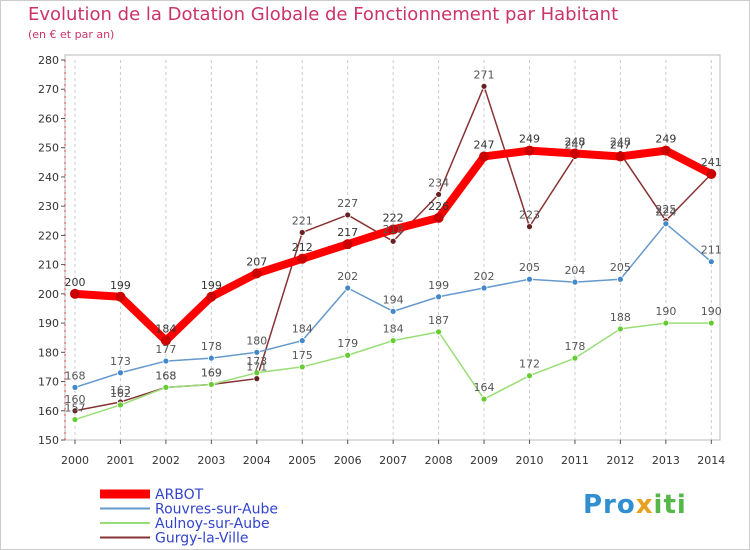 The height and width of the screenshot is (550, 750). I want to click on data-label: 234, so click(438, 182).